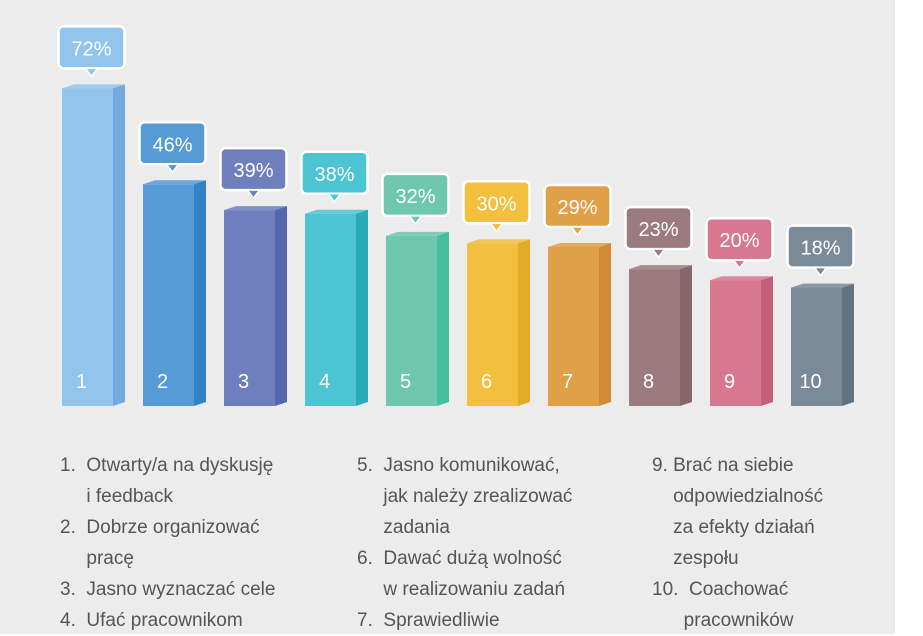  What do you see at coordinates (459, 558) in the screenshot?
I see `legend-line: 6. Dawać dużą wolność` at bounding box center [459, 558].